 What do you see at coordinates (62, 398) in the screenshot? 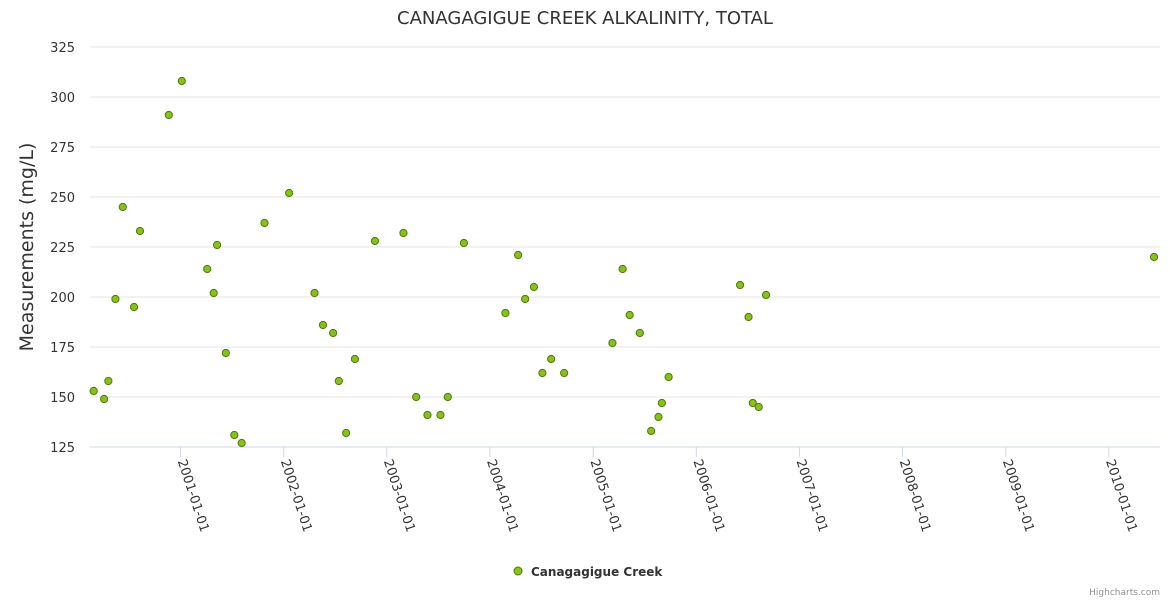
I see `y-tick-label: 150` at bounding box center [62, 398].